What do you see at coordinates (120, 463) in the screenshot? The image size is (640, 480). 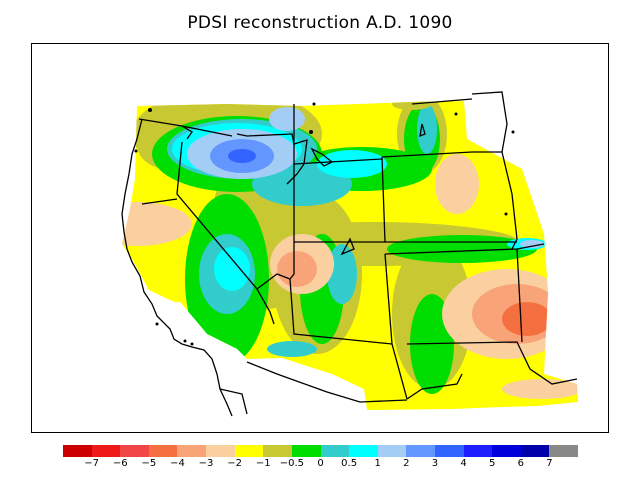 I see `colorbar-tick-label: −6` at bounding box center [120, 463].